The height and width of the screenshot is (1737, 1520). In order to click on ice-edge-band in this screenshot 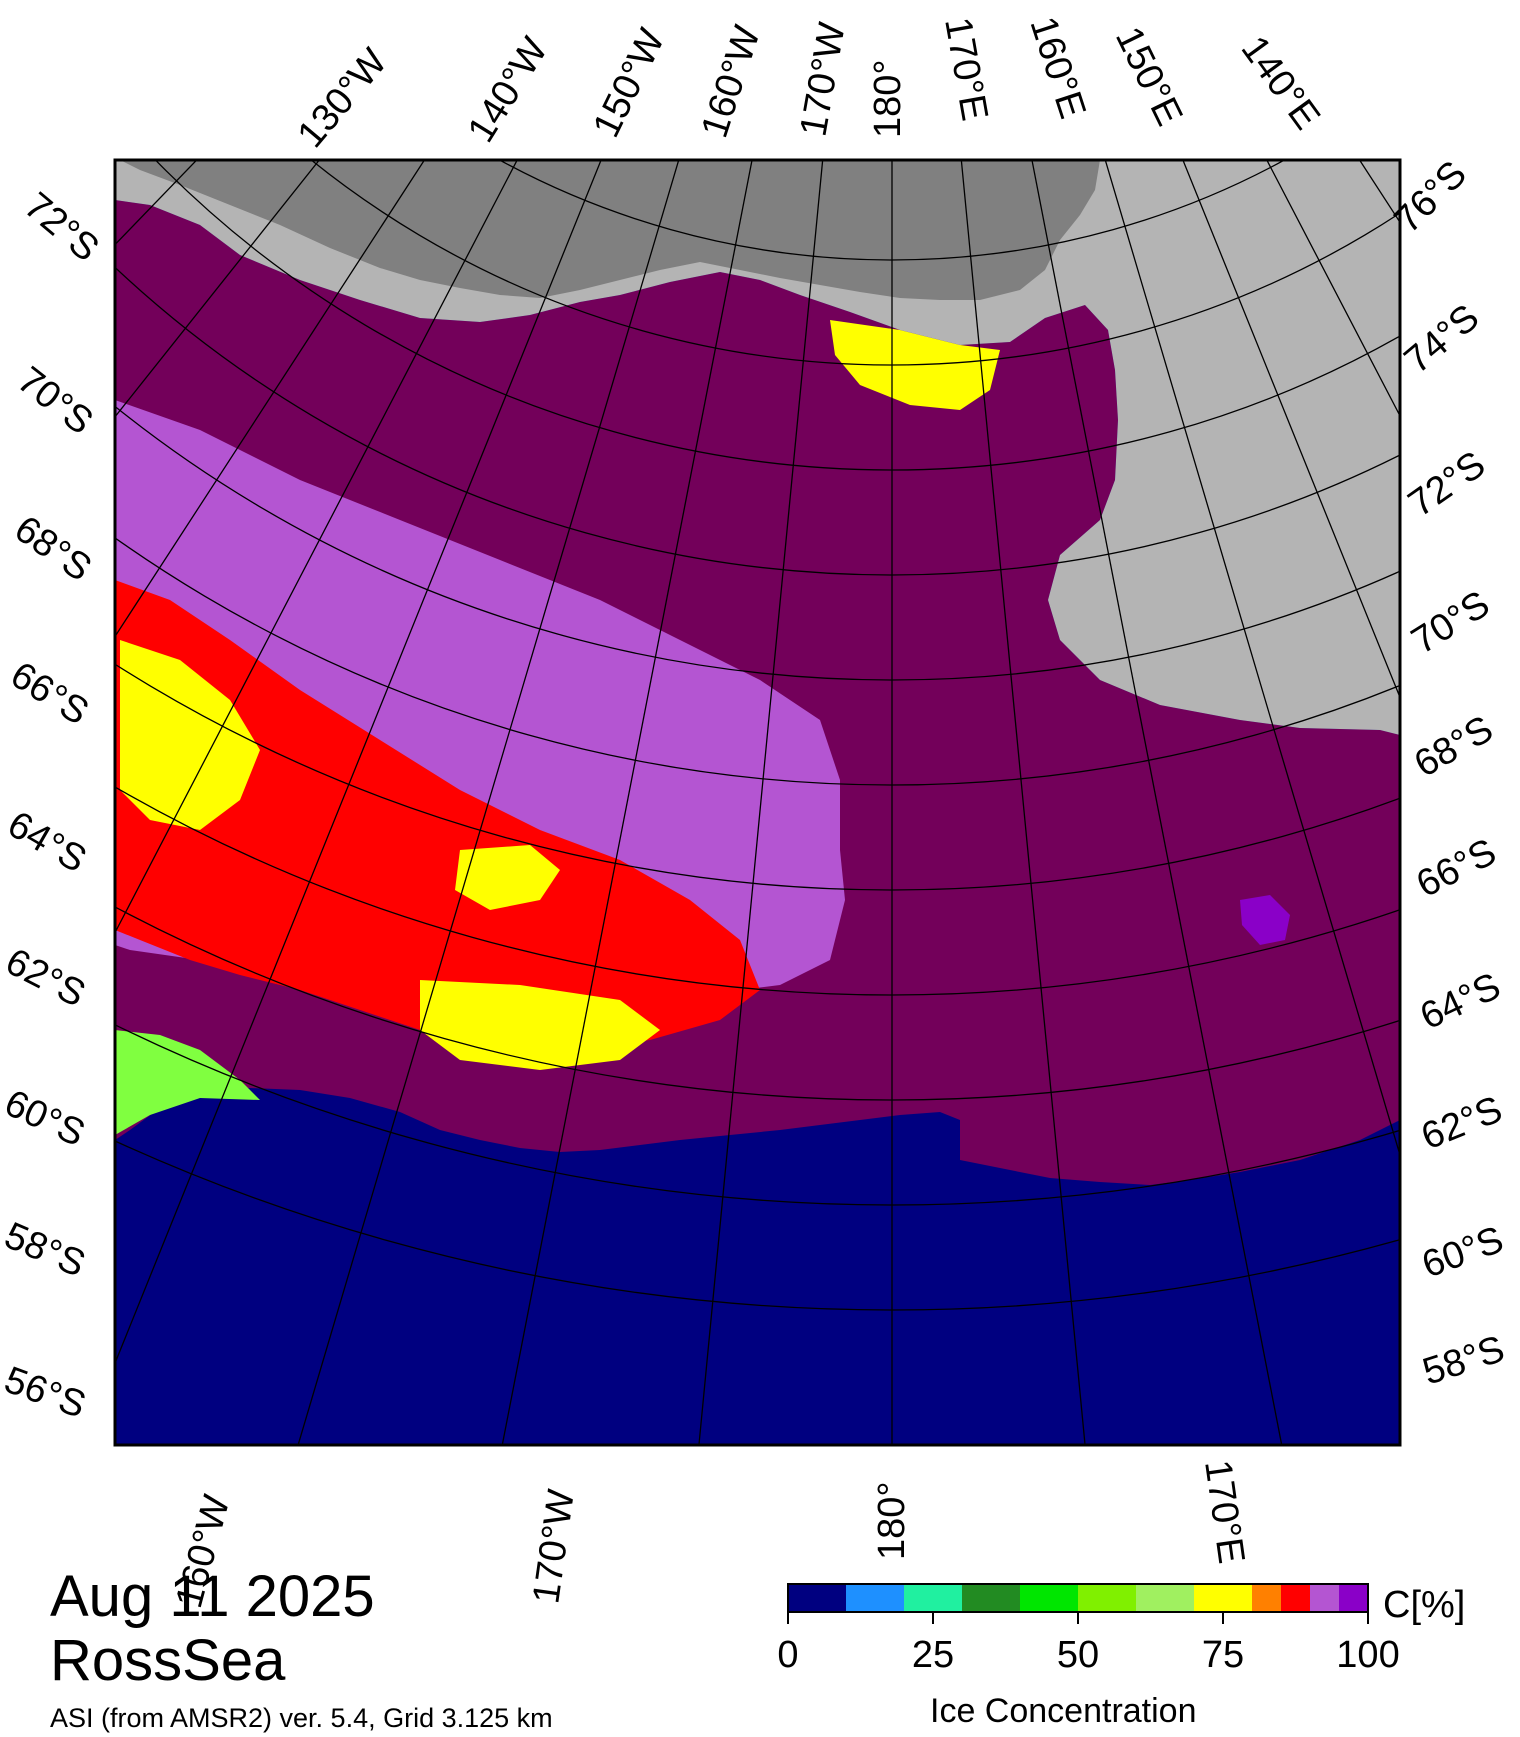, I will do `click(187, 1082)`.